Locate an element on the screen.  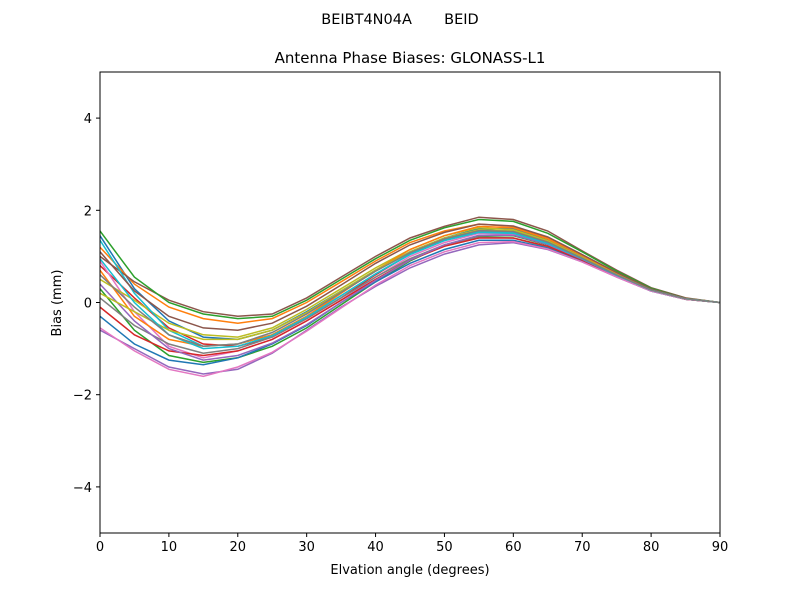
x-axis-label: Elvation angle (degrees) is located at coordinates (409, 570).